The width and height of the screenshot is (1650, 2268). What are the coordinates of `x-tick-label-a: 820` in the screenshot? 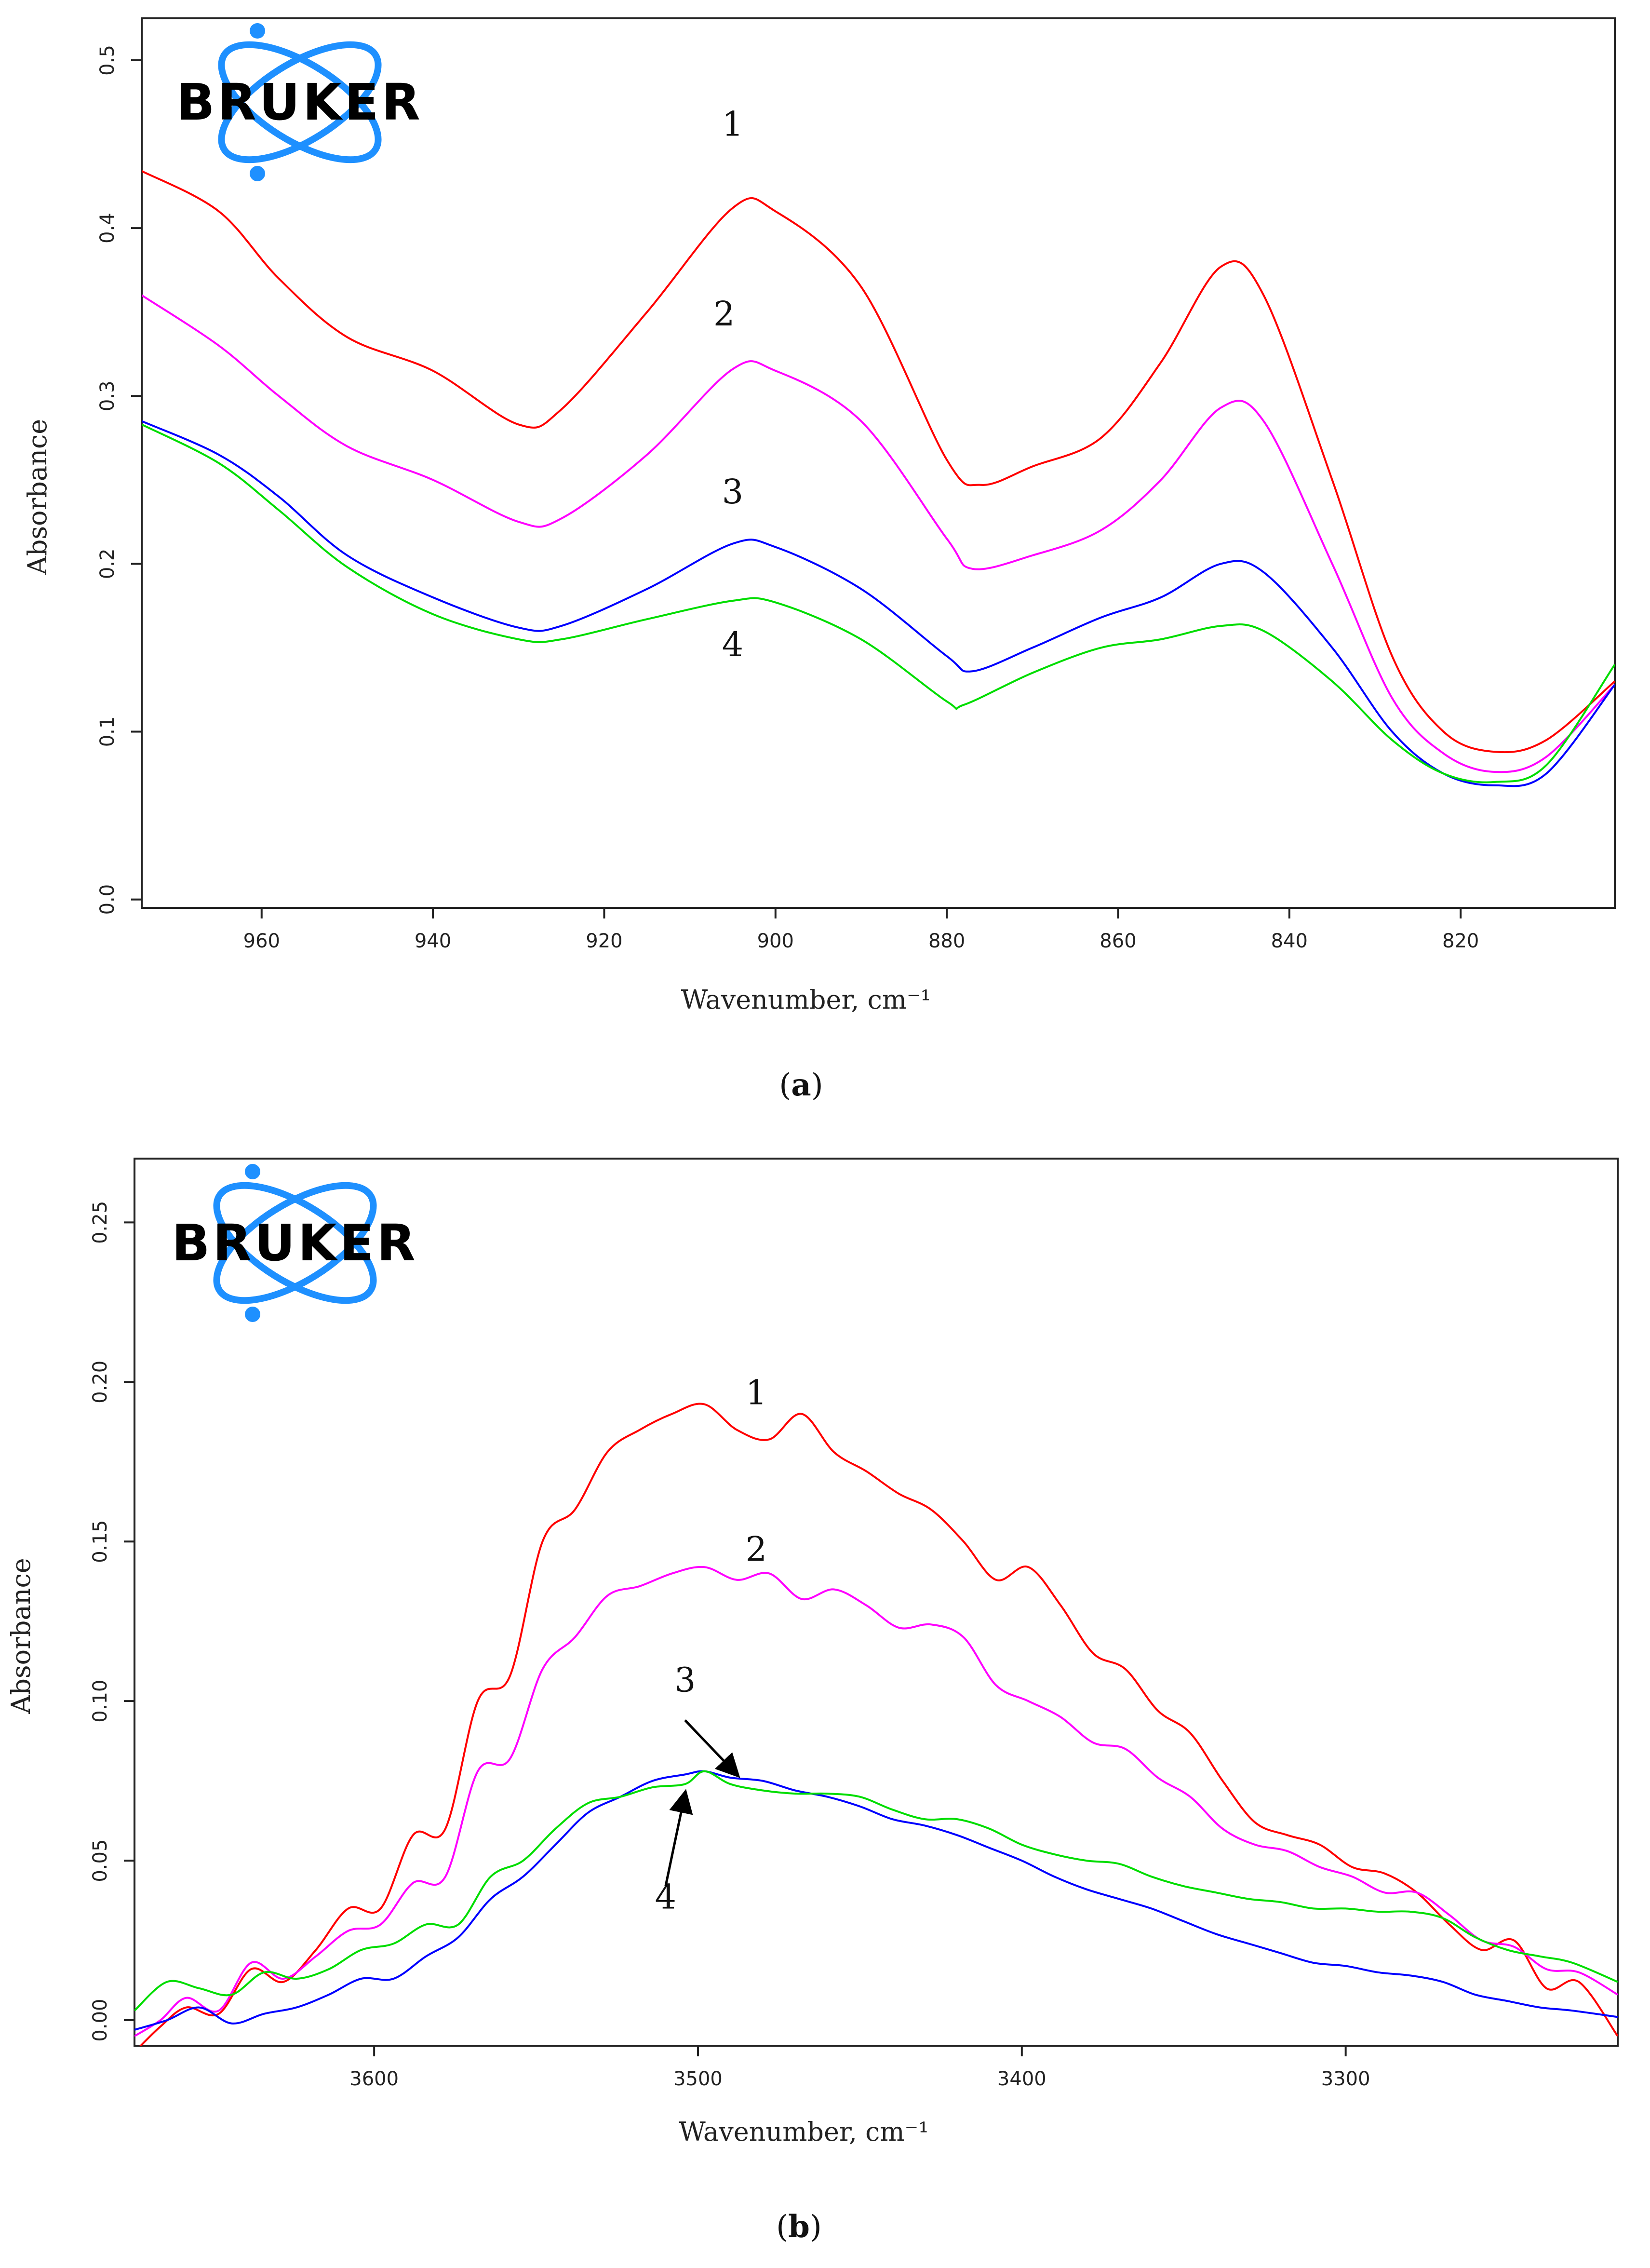 It's located at (1461, 941).